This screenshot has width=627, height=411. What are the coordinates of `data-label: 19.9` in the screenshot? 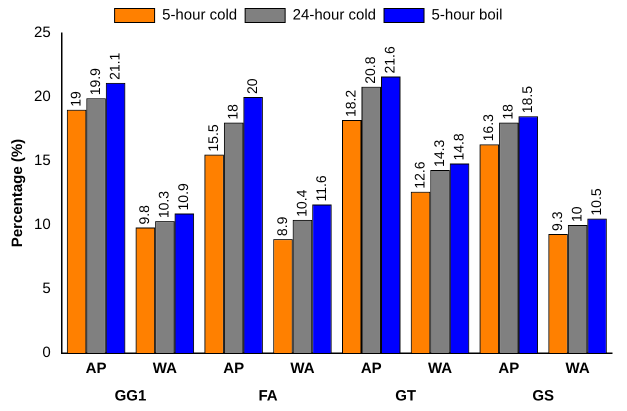 It's located at (94, 82).